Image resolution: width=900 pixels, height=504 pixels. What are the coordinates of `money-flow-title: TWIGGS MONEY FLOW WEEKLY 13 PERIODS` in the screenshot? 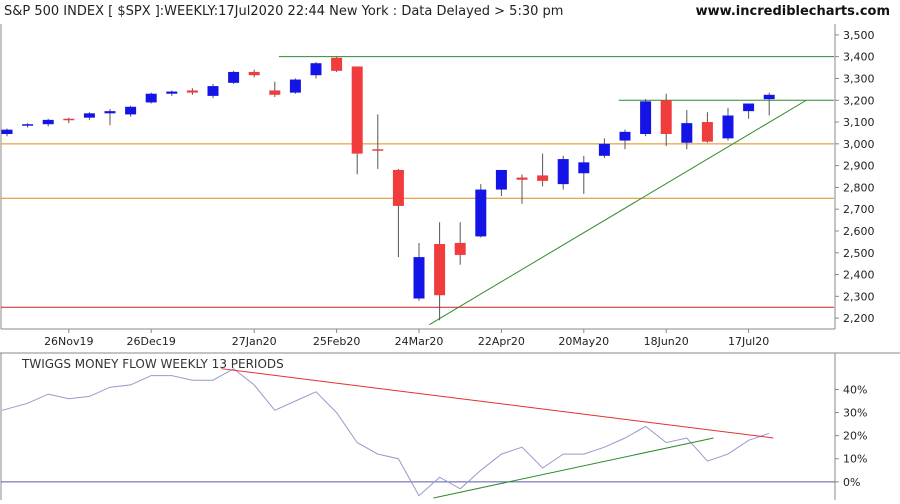 It's located at (152, 364).